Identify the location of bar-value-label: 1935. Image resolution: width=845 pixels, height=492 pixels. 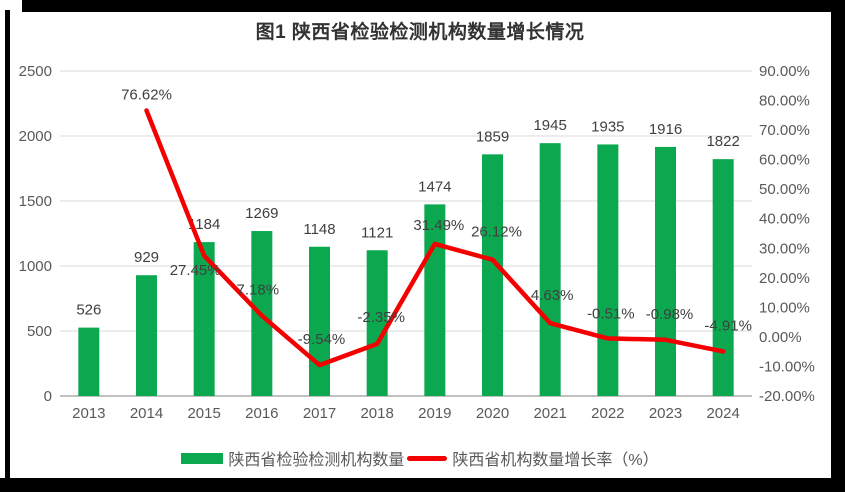
(607, 126).